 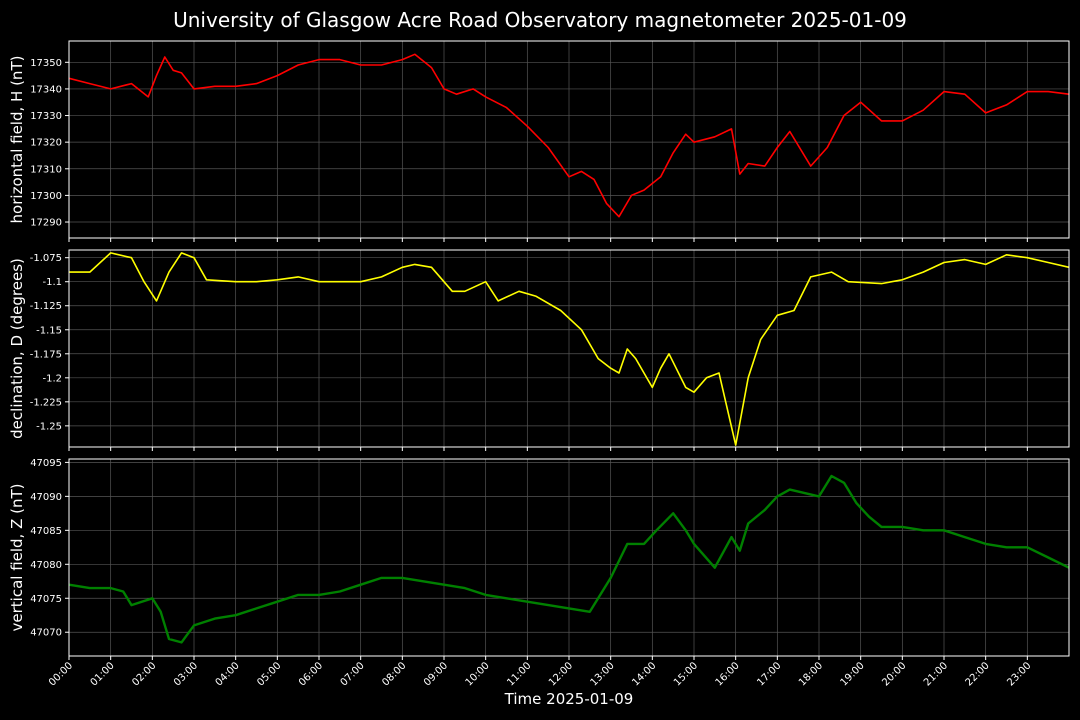 I want to click on y-tick-label: -1.25, so click(x=49, y=426).